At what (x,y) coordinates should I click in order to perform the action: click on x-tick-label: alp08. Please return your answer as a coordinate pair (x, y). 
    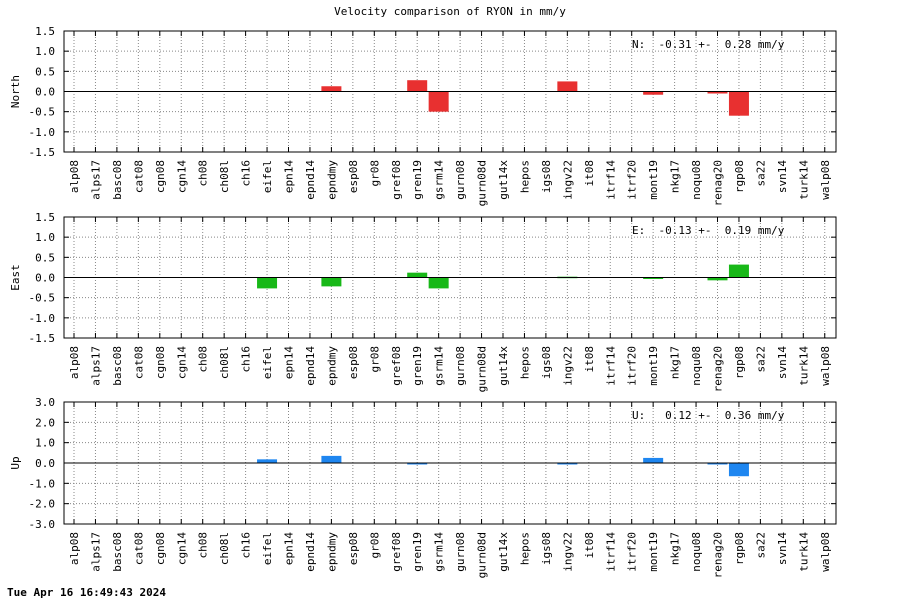
    Looking at the image, I should click on (74, 362).